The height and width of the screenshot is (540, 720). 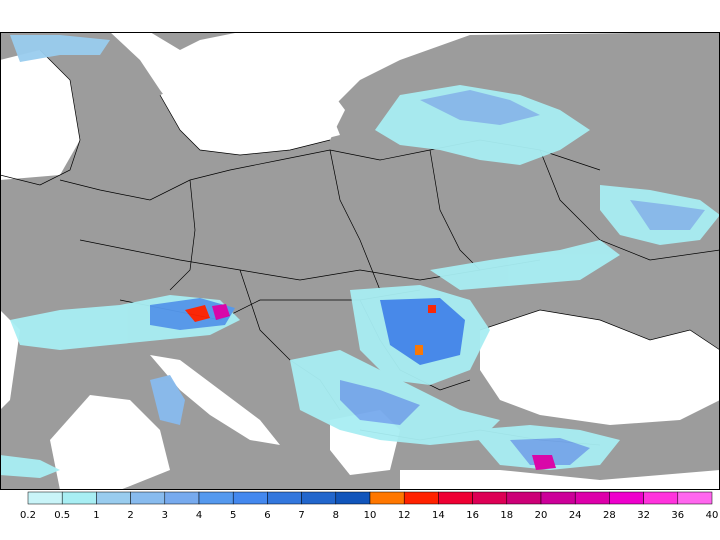 I want to click on mediterranean-east, so click(x=560, y=480).